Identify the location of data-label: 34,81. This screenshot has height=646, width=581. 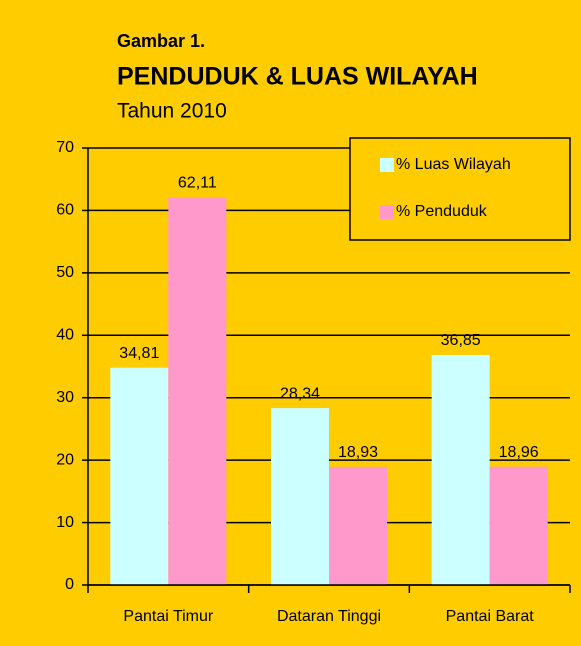
(139, 353).